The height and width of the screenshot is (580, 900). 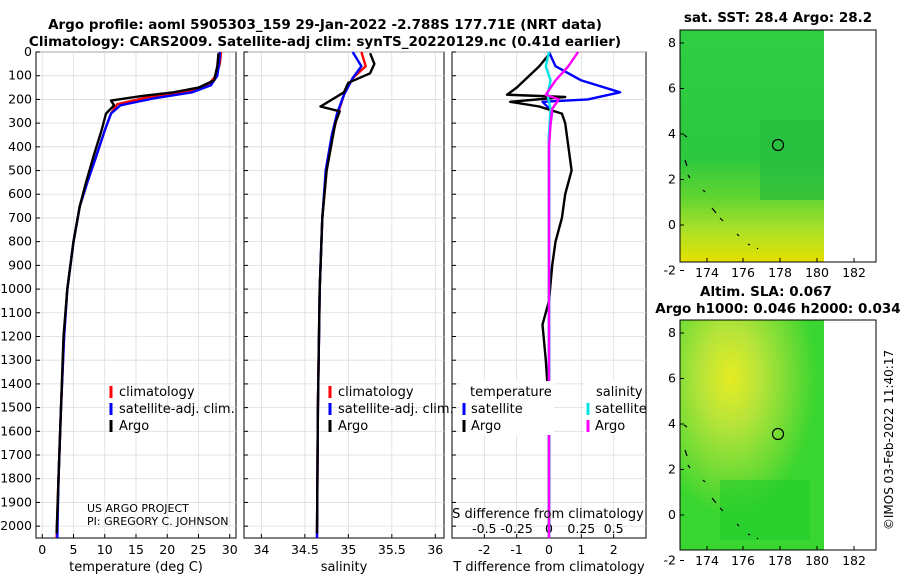 What do you see at coordinates (484, 528) in the screenshot?
I see `x2-tick-label: -0.5` at bounding box center [484, 528].